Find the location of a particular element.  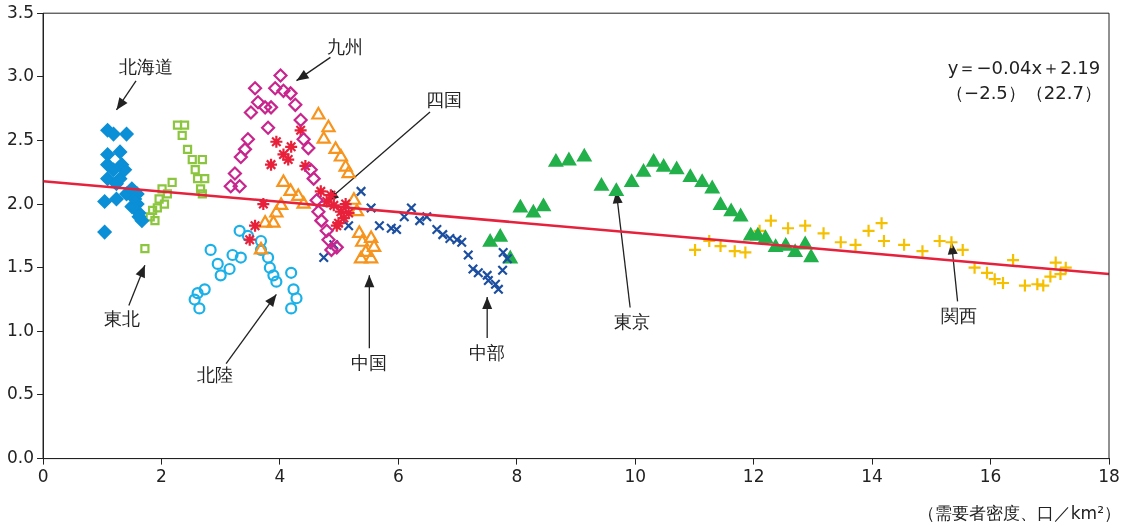

x-tick-label: 10 is located at coordinates (635, 476).